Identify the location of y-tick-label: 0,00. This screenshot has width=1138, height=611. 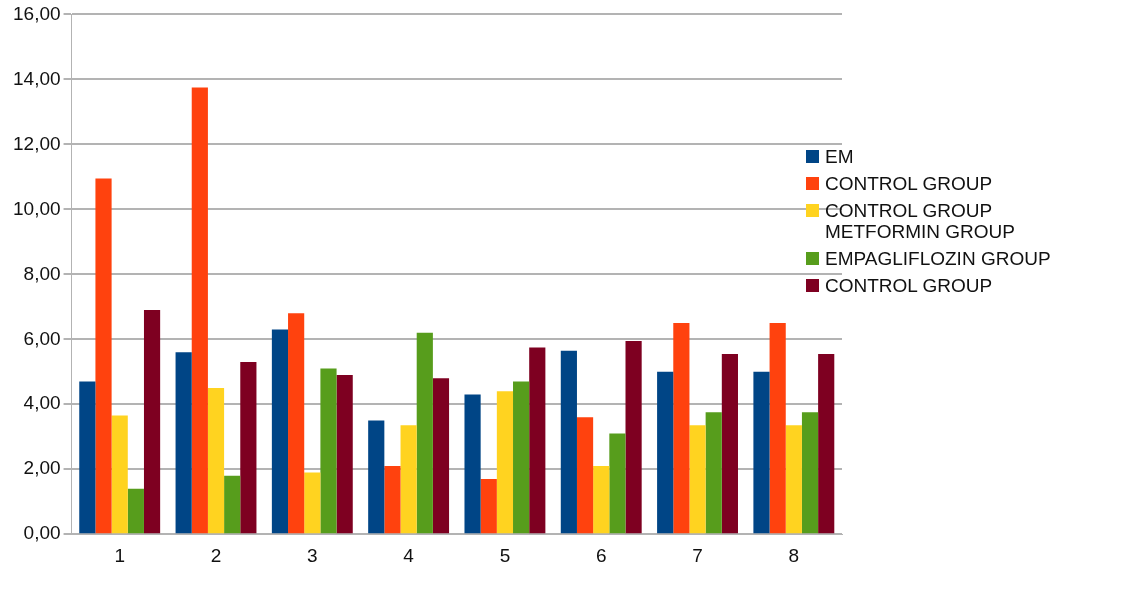
(42, 533).